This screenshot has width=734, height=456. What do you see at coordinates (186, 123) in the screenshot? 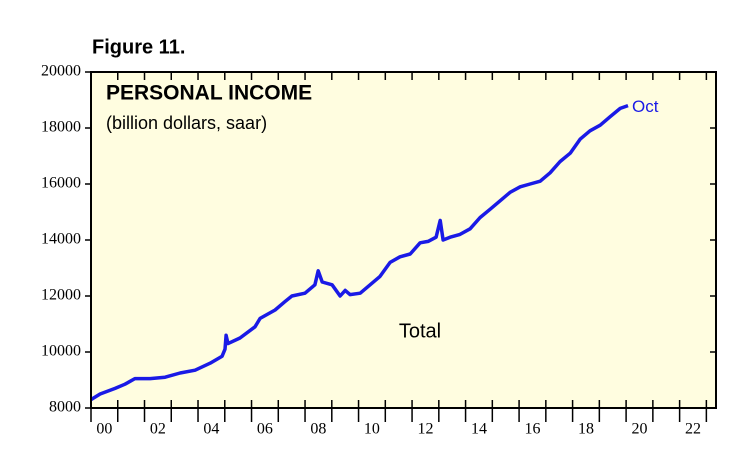
I see `chart-subtitle: (billion dollars, saar)` at bounding box center [186, 123].